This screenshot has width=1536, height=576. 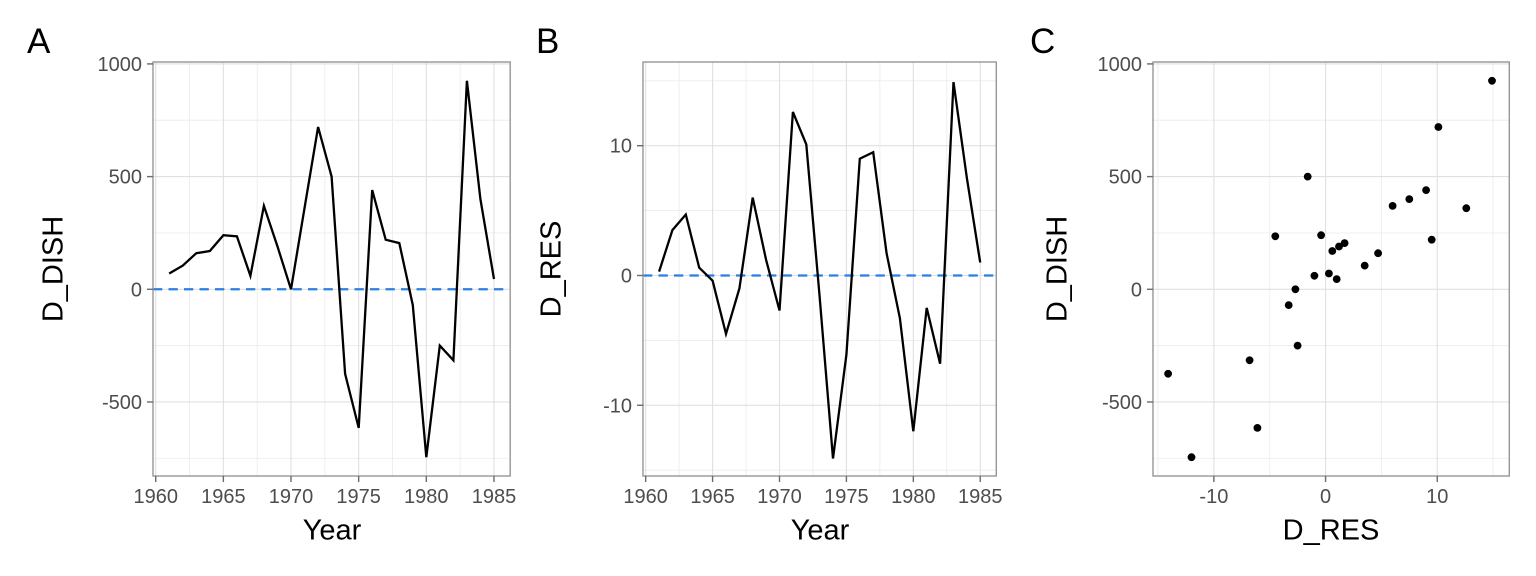 What do you see at coordinates (53, 269) in the screenshot?
I see `y-axis-title-a: D_DISH` at bounding box center [53, 269].